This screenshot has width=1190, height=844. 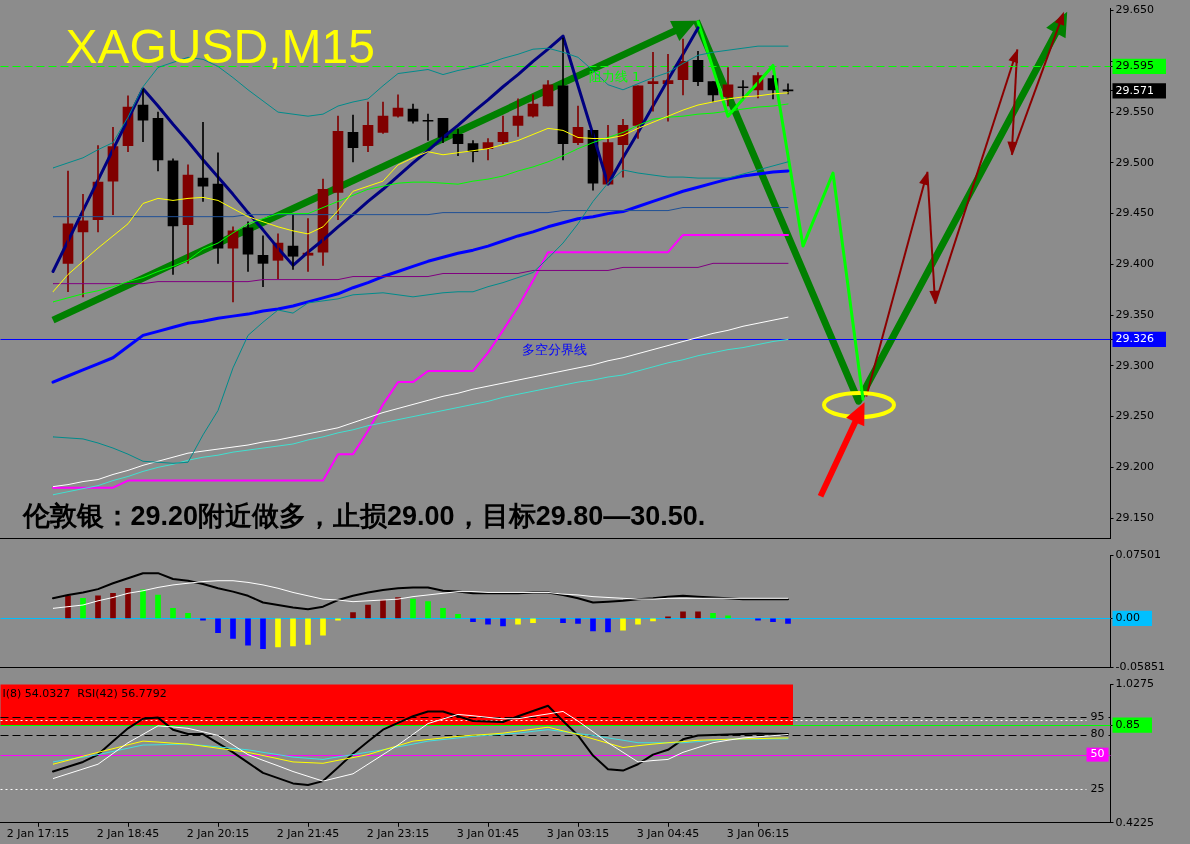 What do you see at coordinates (1097, 734) in the screenshot?
I see `annotation: 80` at bounding box center [1097, 734].